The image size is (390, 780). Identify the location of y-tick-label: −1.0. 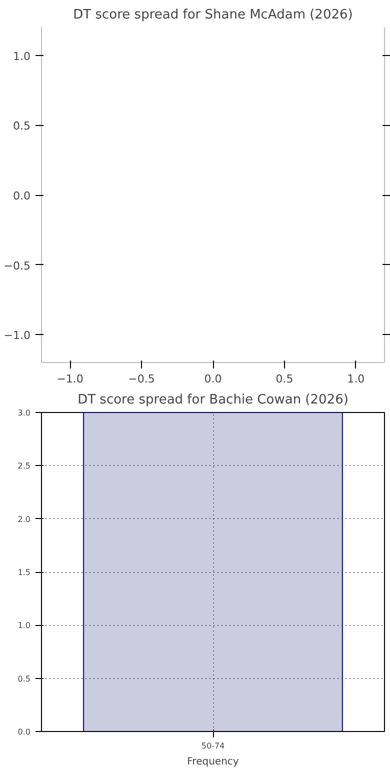
(17, 335).